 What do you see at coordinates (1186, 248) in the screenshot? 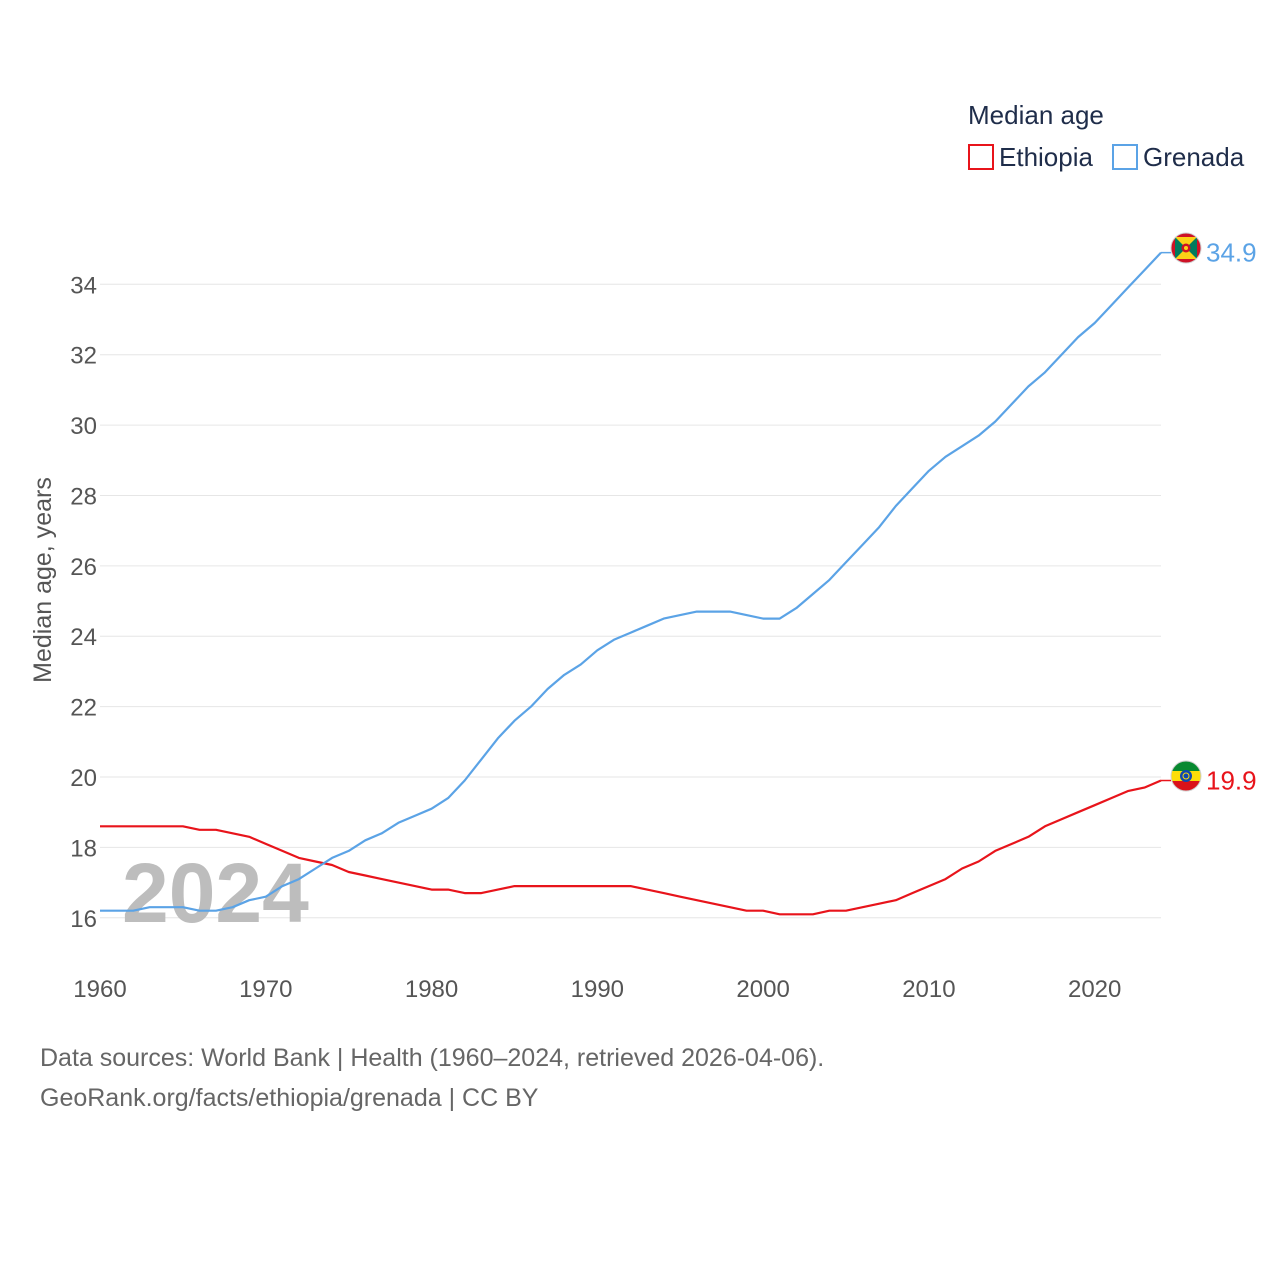
I see `grenada-flag-icon` at bounding box center [1186, 248].